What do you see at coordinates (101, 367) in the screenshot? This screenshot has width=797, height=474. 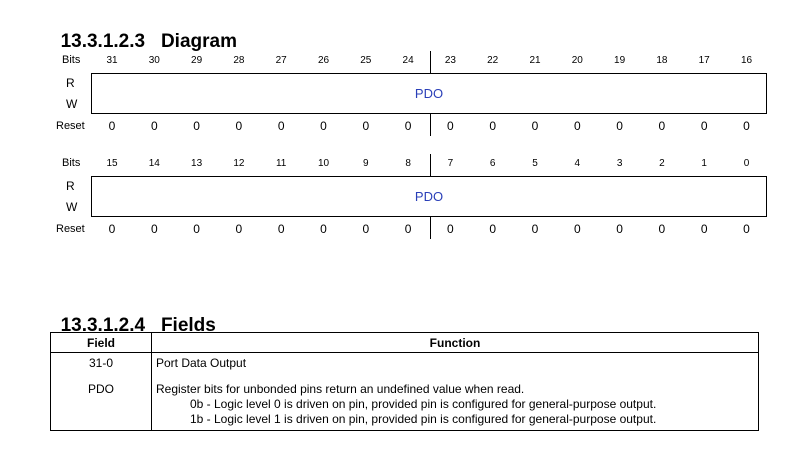 I see `field-cell: 31-0` at bounding box center [101, 367].